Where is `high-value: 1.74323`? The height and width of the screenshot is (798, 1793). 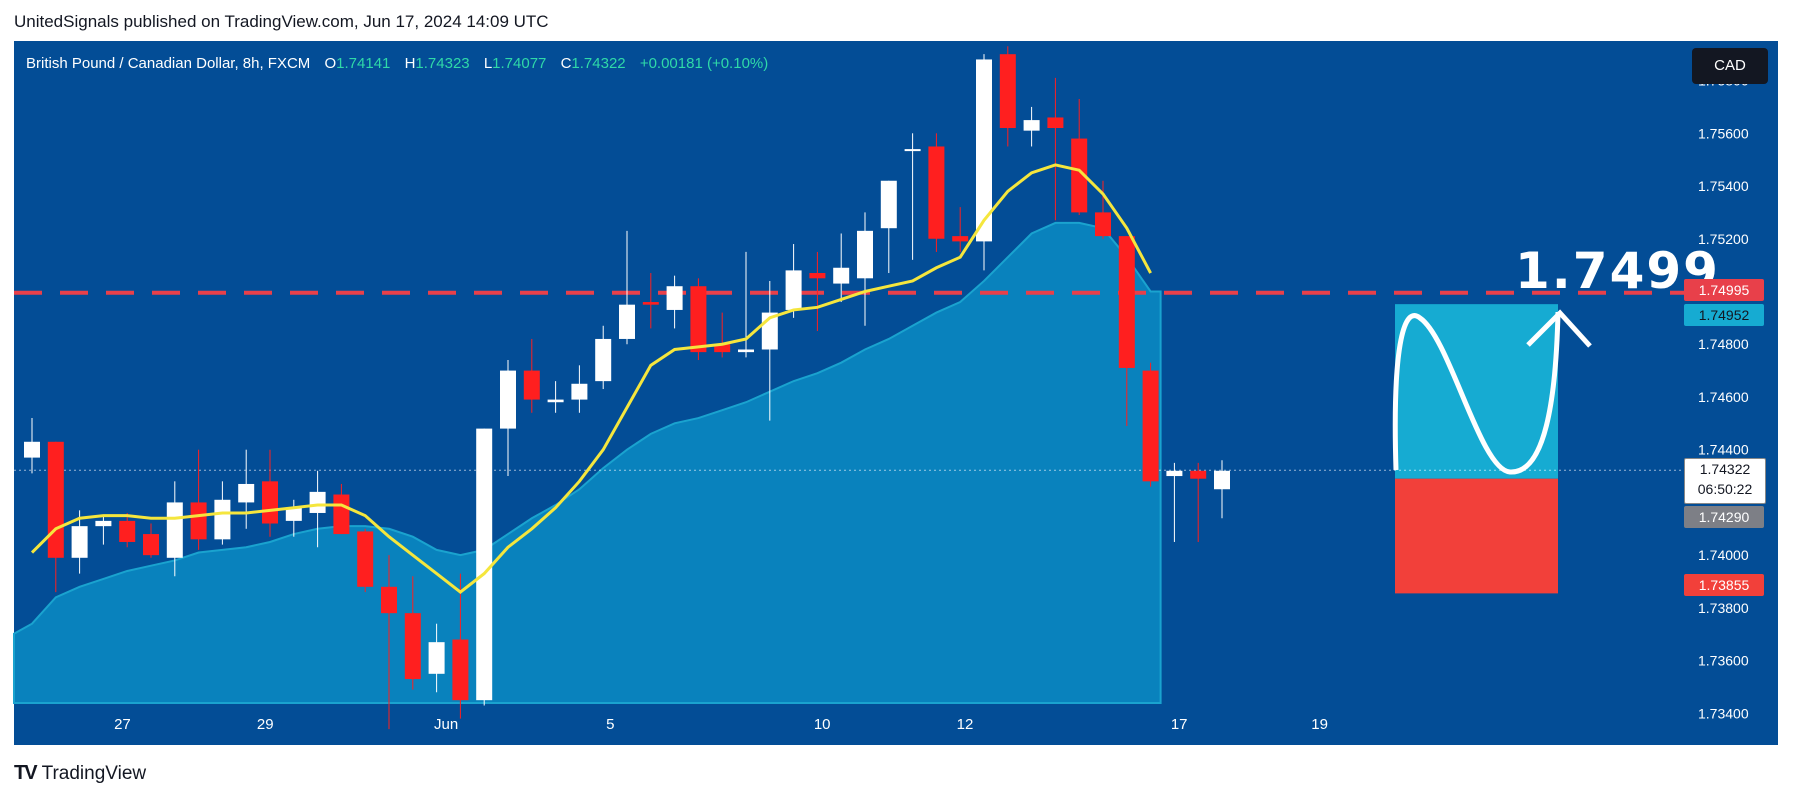 high-value: 1.74323 is located at coordinates (442, 63).